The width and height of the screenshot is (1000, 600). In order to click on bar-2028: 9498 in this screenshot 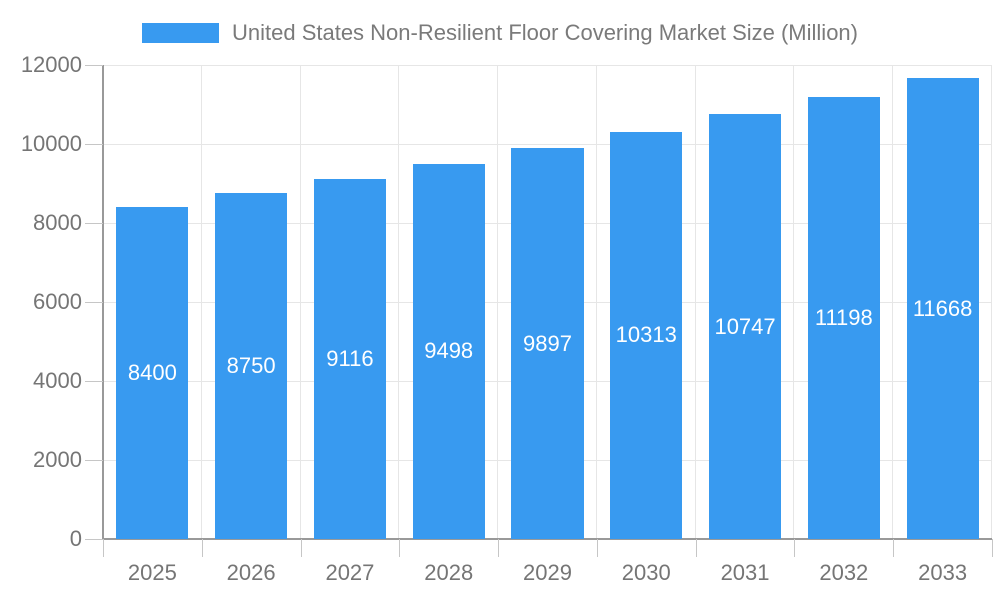, I will do `click(448, 351)`.